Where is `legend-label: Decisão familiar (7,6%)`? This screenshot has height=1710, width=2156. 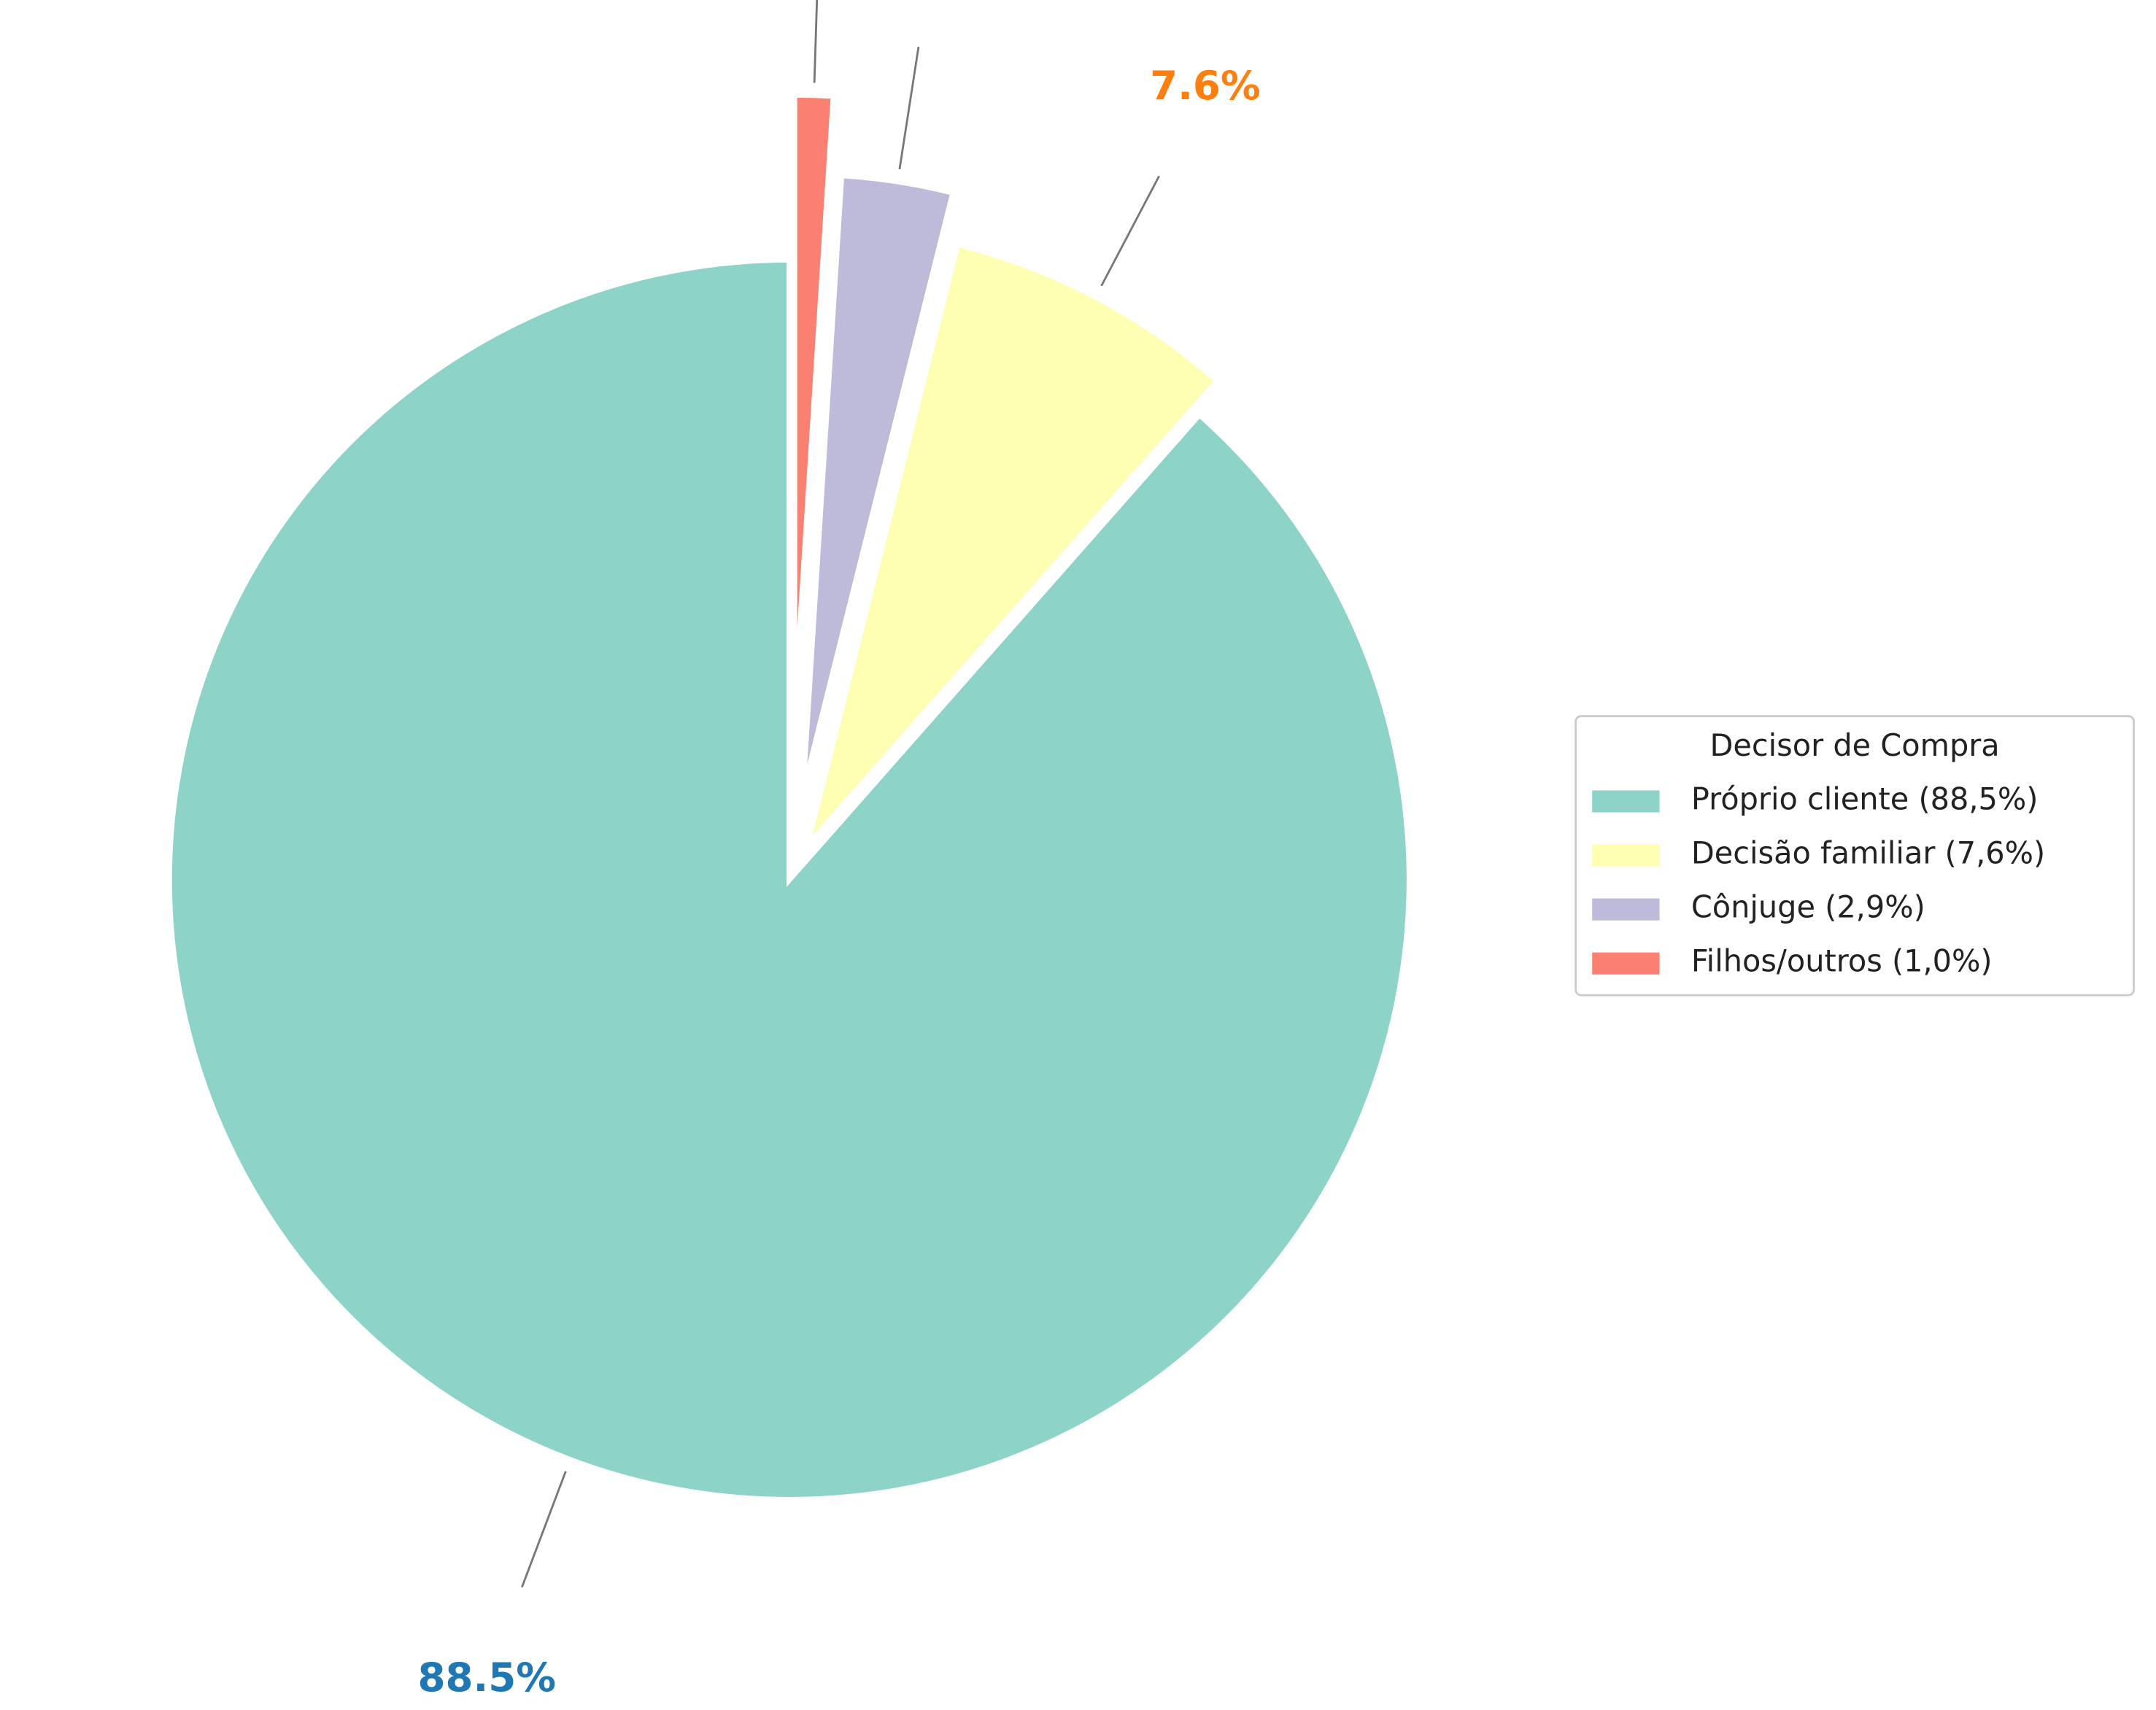 legend-label: Decisão familiar (7,6%) is located at coordinates (1868, 853).